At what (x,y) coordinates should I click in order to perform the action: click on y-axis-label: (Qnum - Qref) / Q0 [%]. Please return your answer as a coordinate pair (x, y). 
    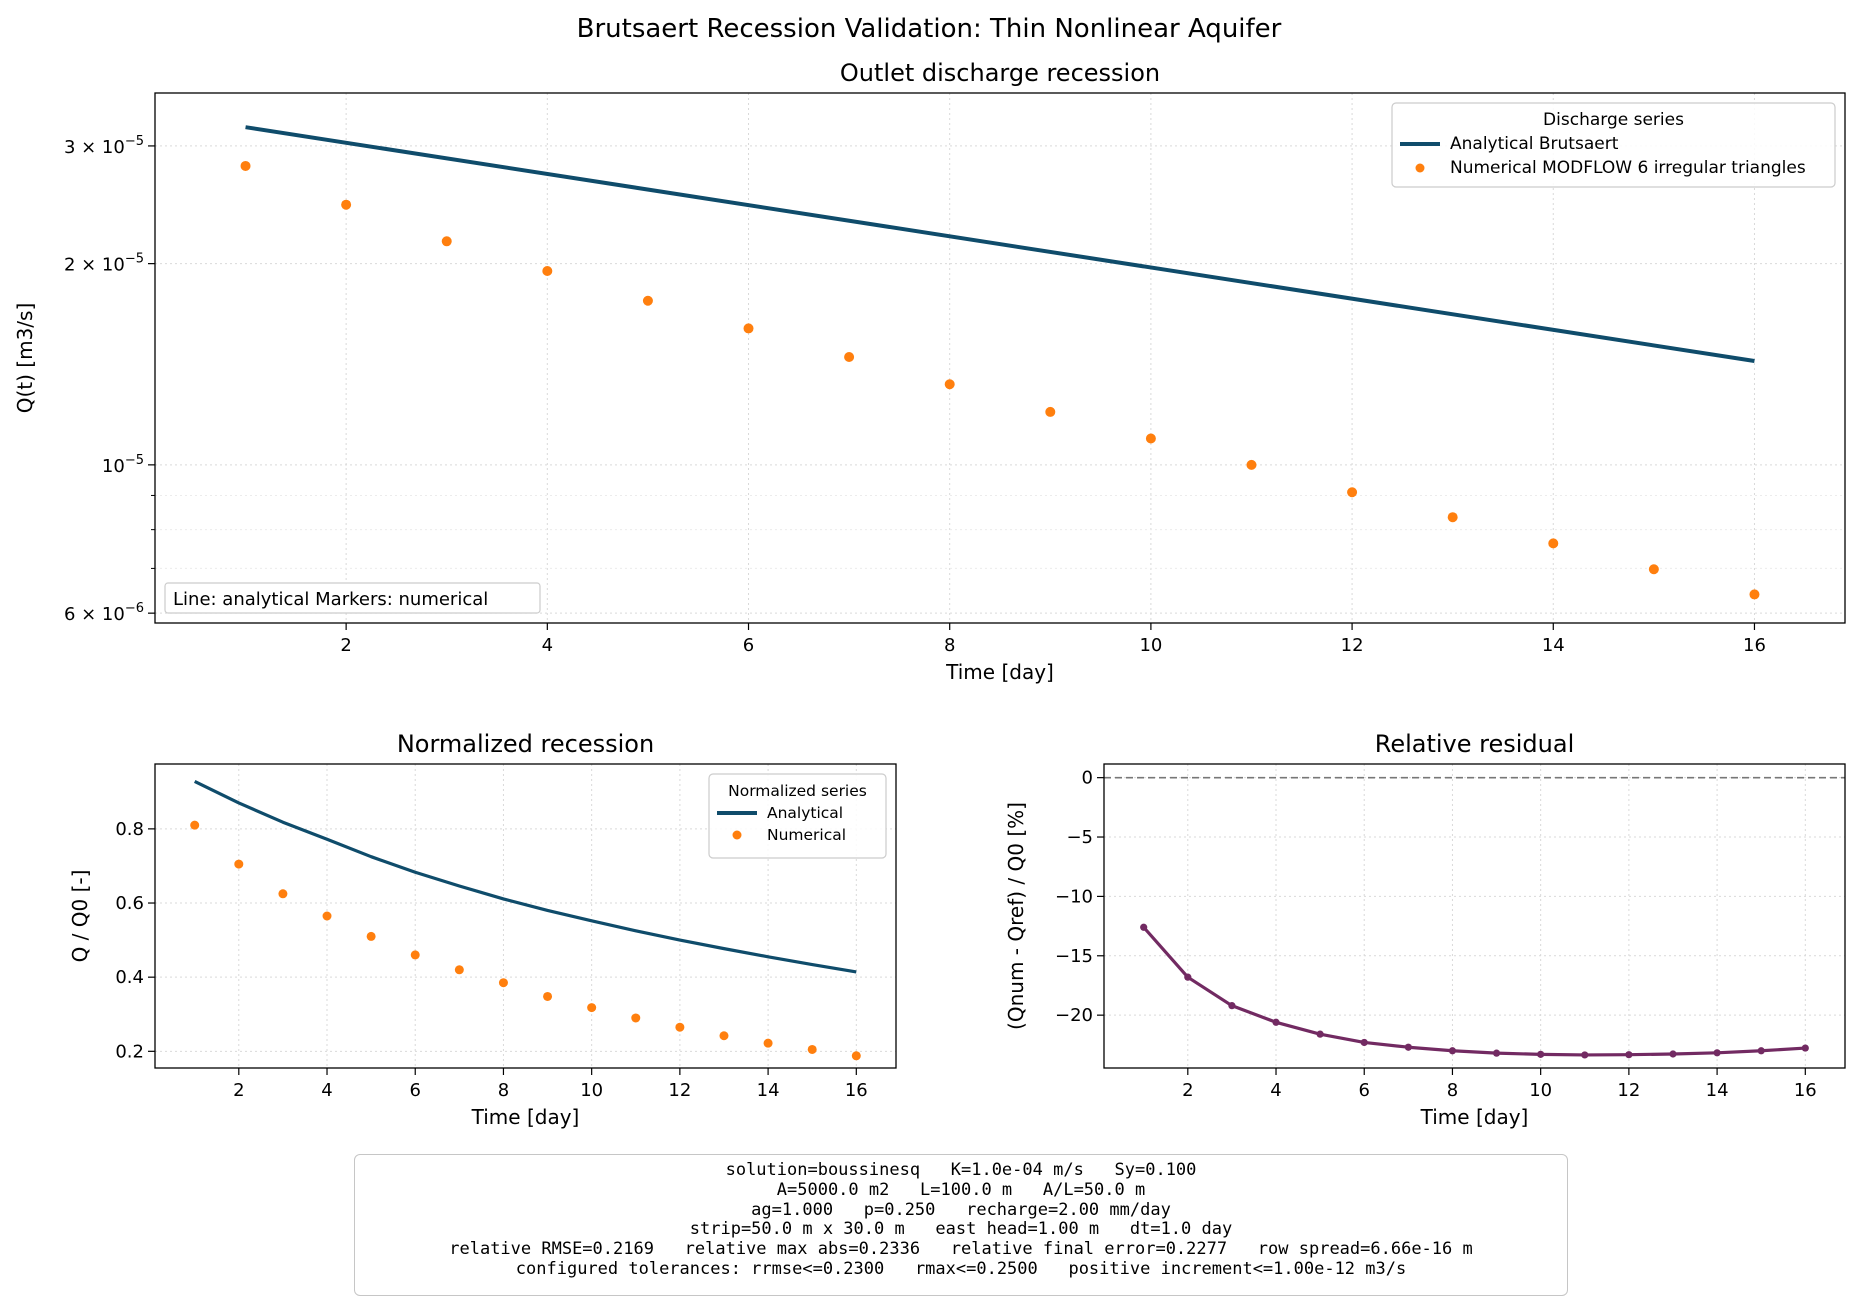
    Looking at the image, I should click on (1016, 916).